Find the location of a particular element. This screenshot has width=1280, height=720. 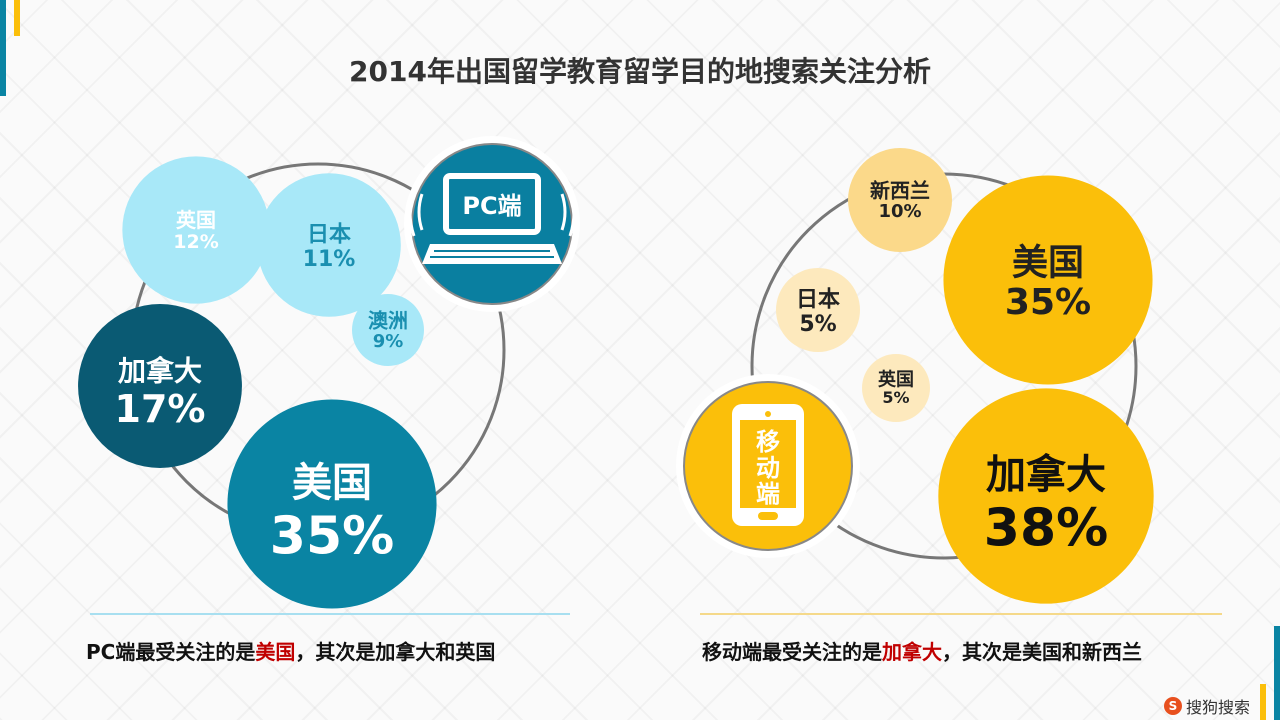

mobile-bubble-4: 英国5% is located at coordinates (896, 388).